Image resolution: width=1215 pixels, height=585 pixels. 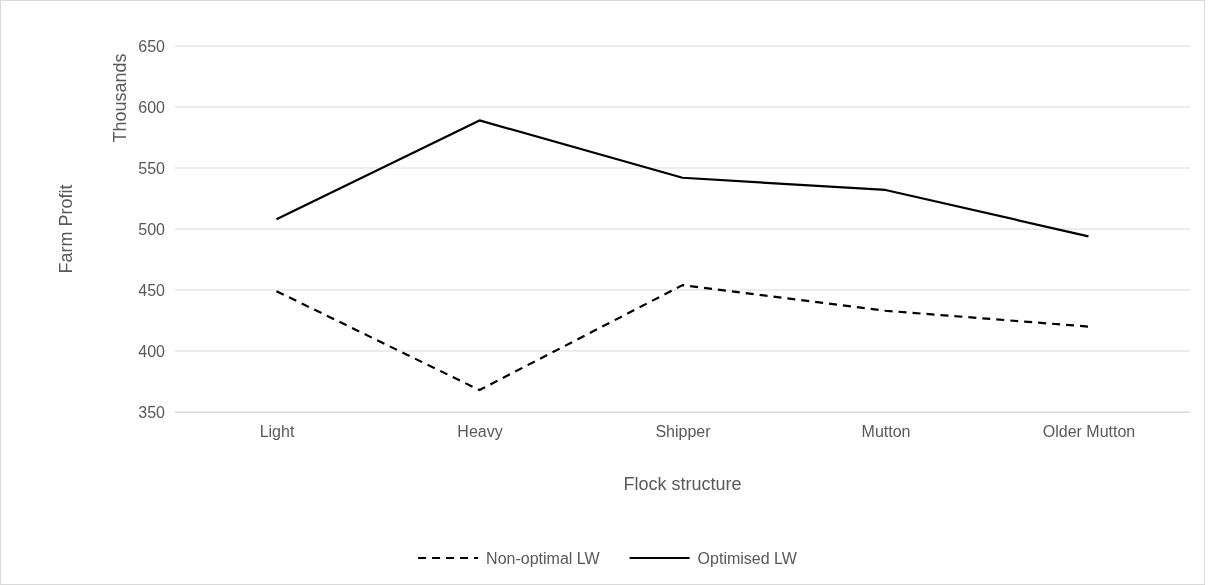 What do you see at coordinates (152, 351) in the screenshot?
I see `y-tick-label: 400` at bounding box center [152, 351].